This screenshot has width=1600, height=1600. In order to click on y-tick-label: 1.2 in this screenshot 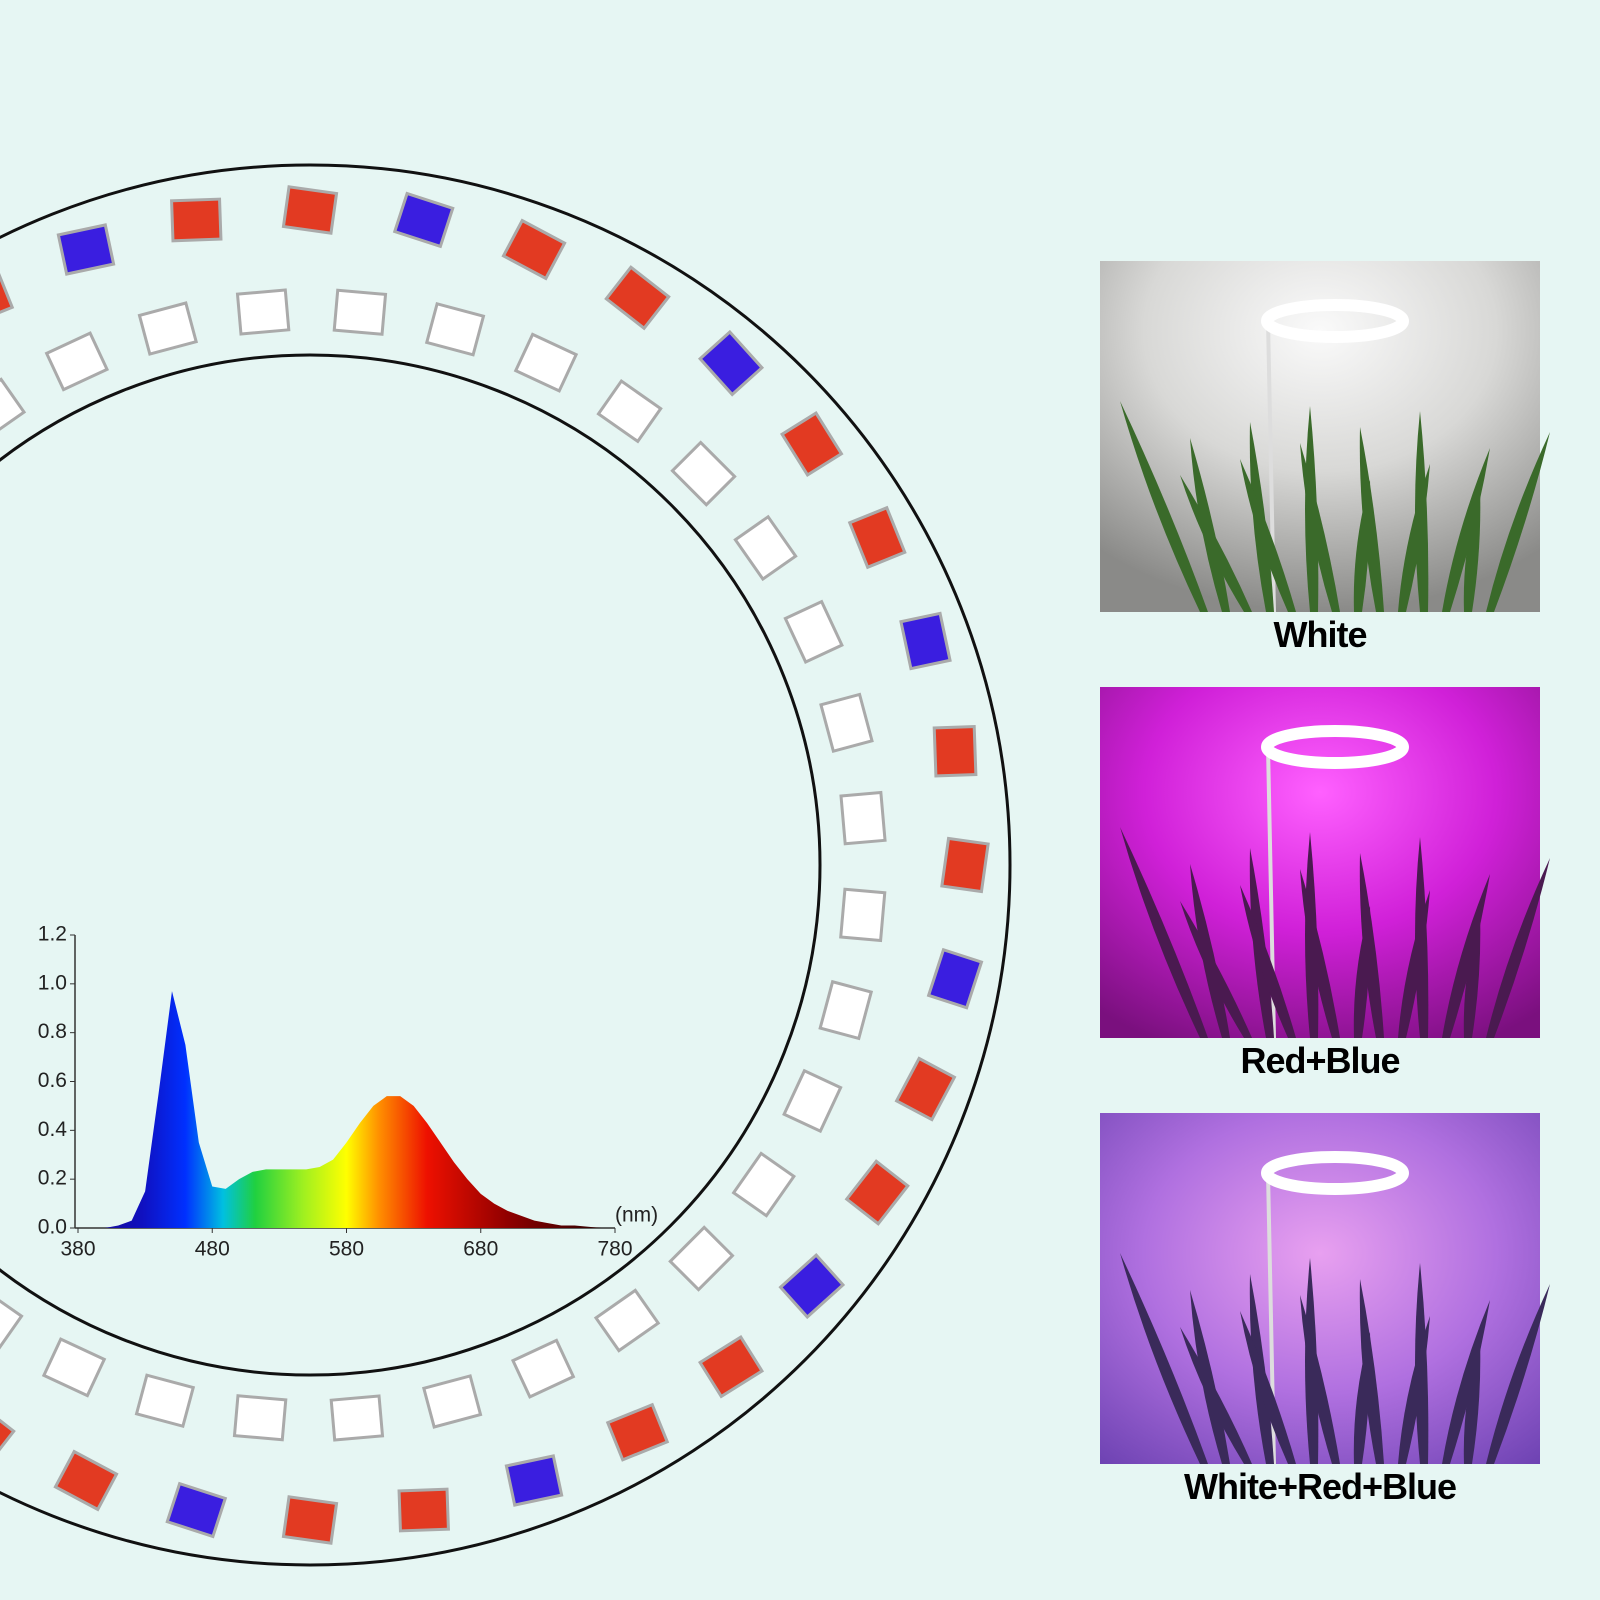, I will do `click(52, 934)`.